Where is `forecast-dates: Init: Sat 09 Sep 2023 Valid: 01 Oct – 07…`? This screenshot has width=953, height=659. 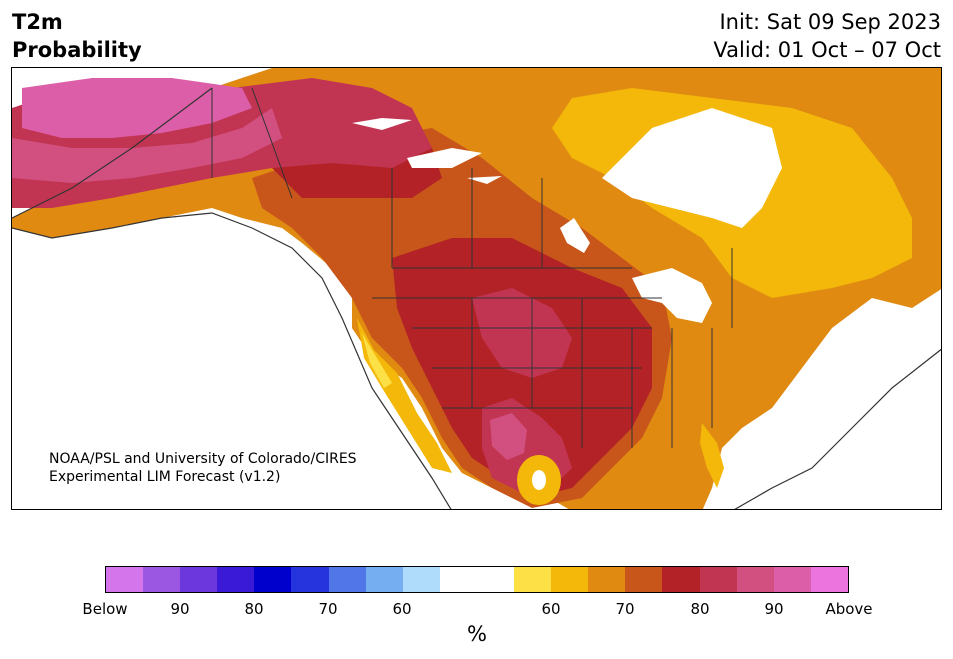 forecast-dates: Init: Sat 09 Sep 2023 Valid: 01 Oct – 07… is located at coordinates (827, 36).